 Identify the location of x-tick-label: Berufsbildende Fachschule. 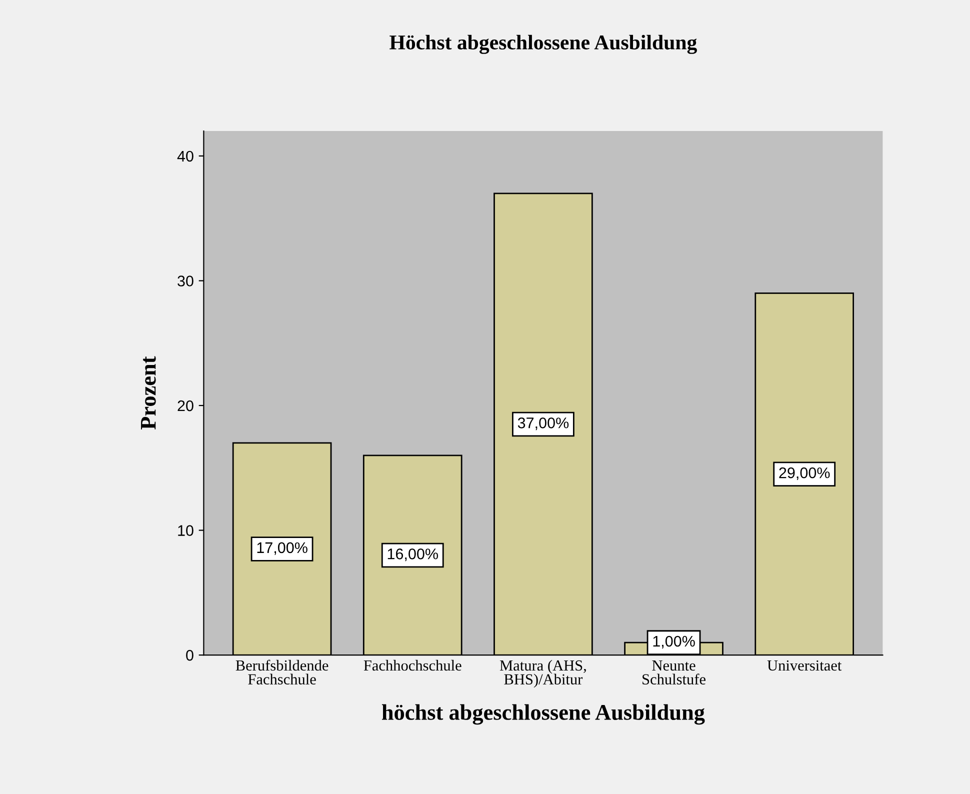
(282, 672).